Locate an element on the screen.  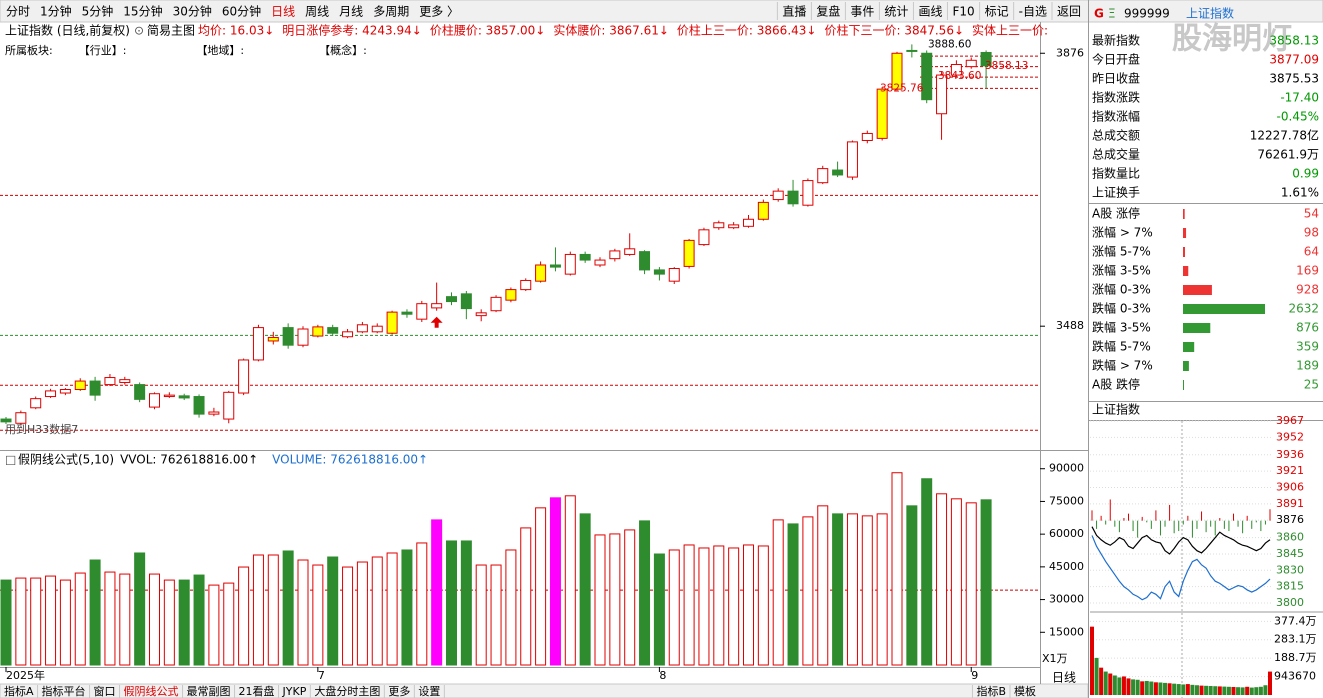
y-tick-label: 943670 is located at coordinates (1295, 676).